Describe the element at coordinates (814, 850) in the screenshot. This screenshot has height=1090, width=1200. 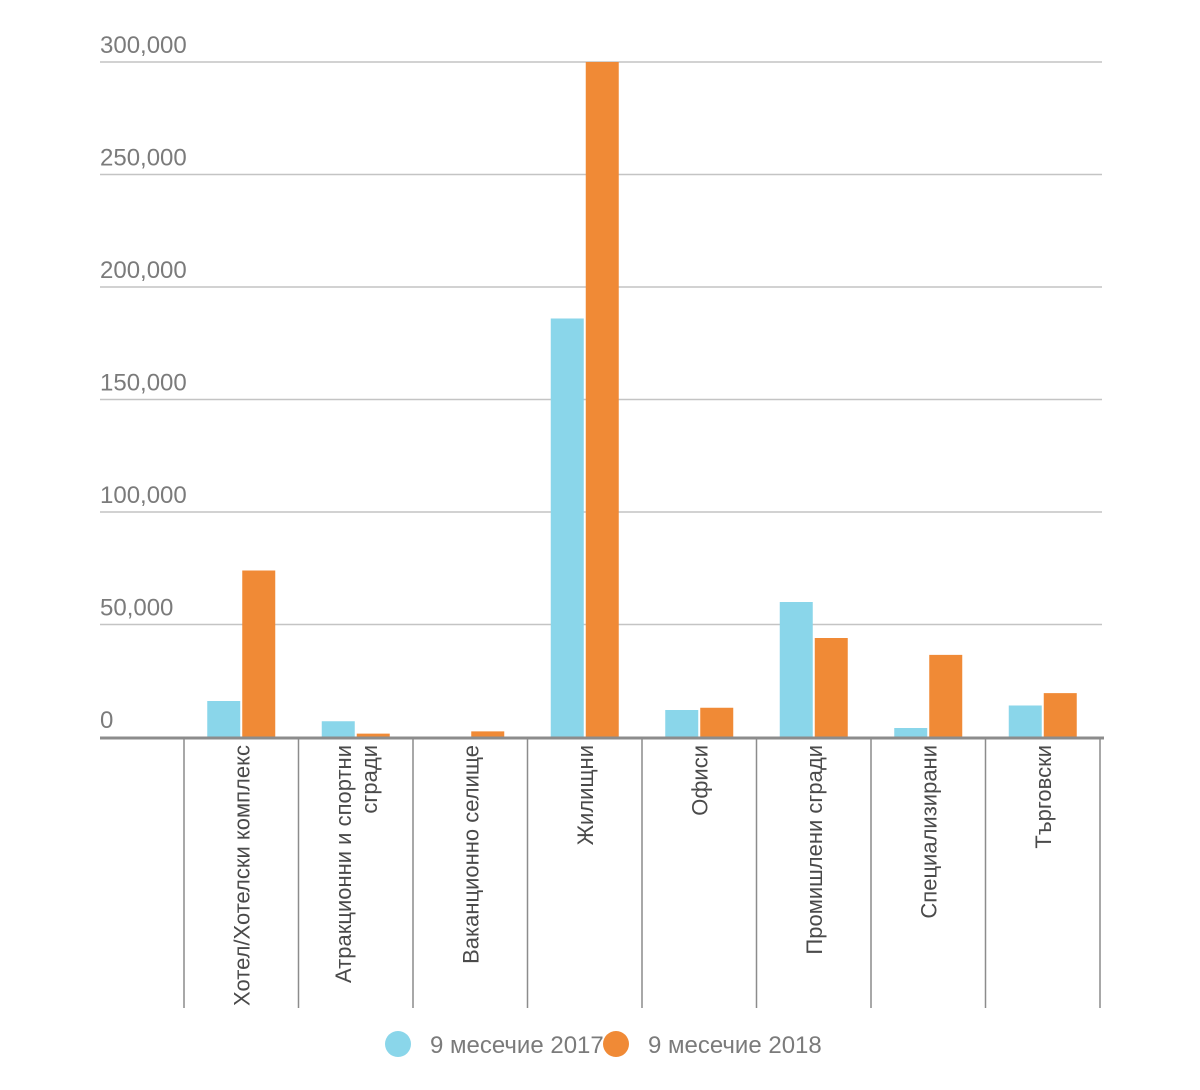
I see `category-label: Промишлени сгради` at that location.